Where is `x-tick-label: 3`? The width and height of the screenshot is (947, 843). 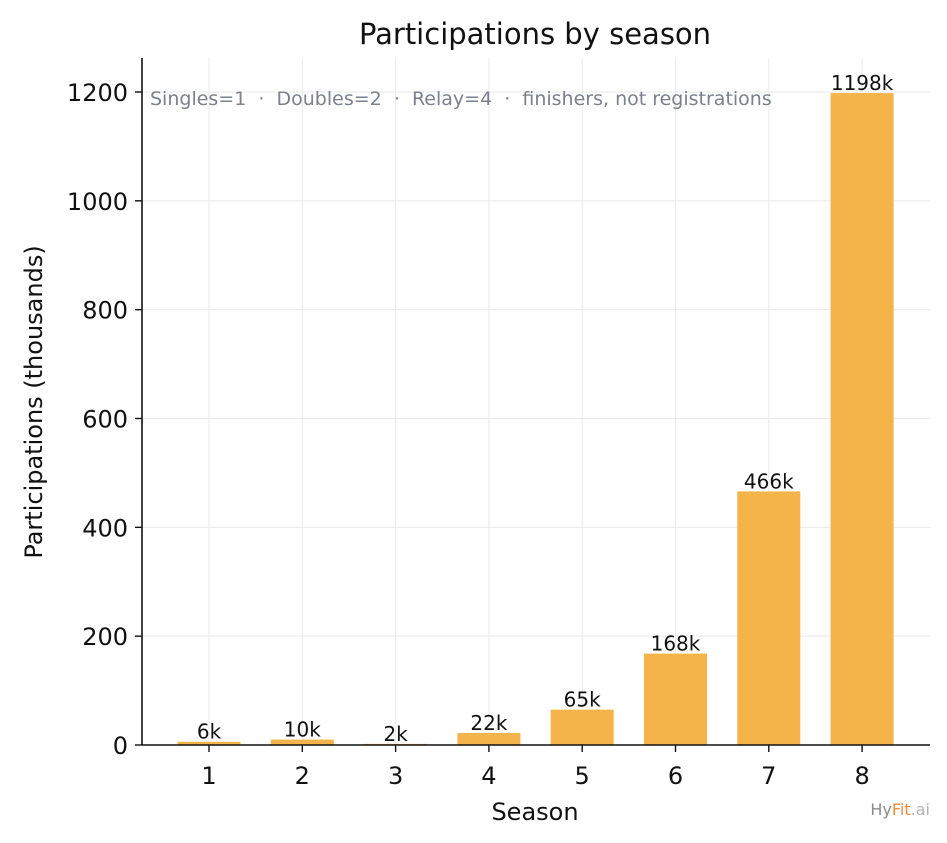 x-tick-label: 3 is located at coordinates (395, 776).